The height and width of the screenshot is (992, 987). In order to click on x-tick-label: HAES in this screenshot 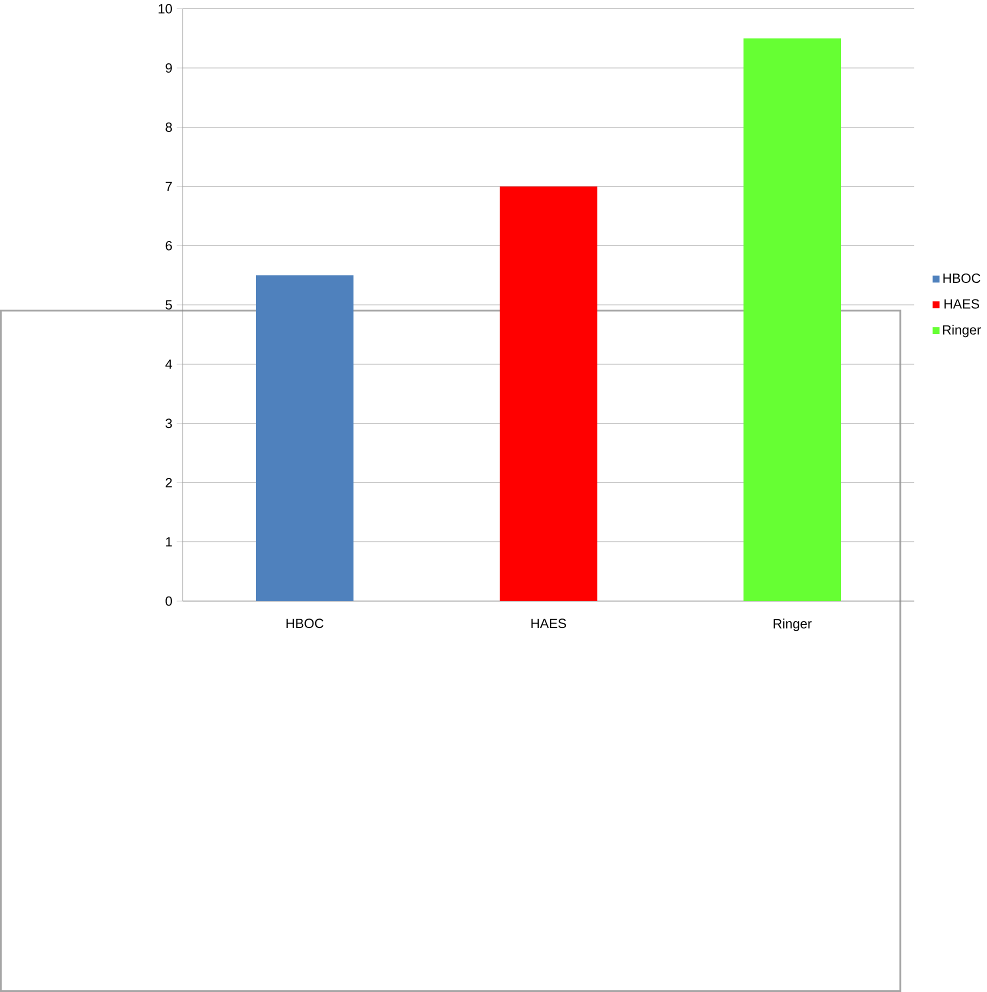, I will do `click(548, 623)`.